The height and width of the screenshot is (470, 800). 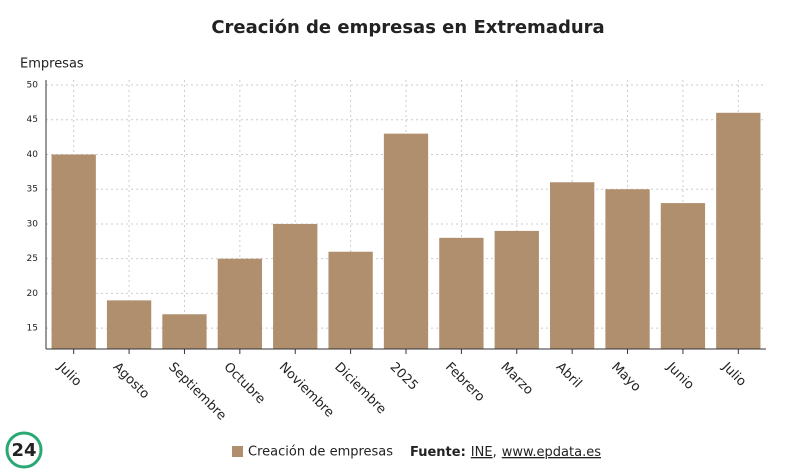 I want to click on x-tick-label: Junio, so click(x=680, y=376).